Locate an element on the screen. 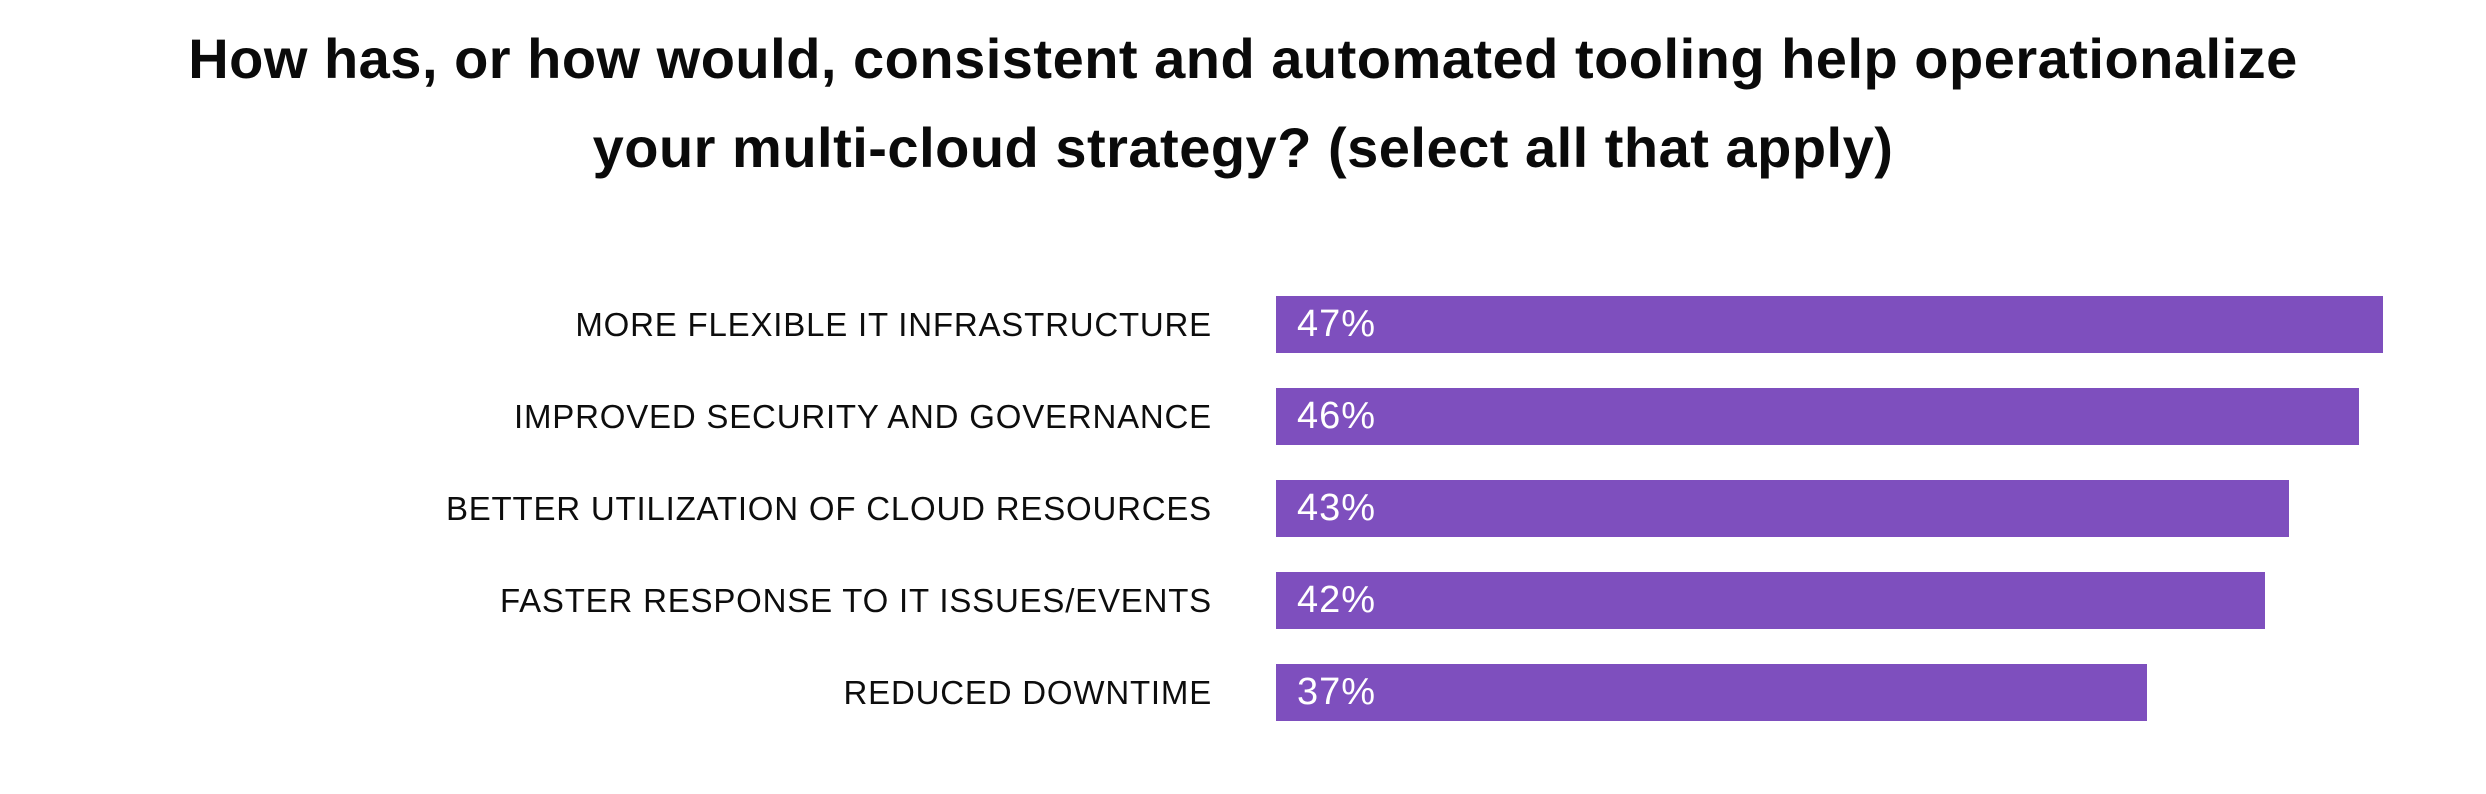 The image size is (2486, 794). bar-label: REDUCED DOWNTIME is located at coordinates (1027, 692).